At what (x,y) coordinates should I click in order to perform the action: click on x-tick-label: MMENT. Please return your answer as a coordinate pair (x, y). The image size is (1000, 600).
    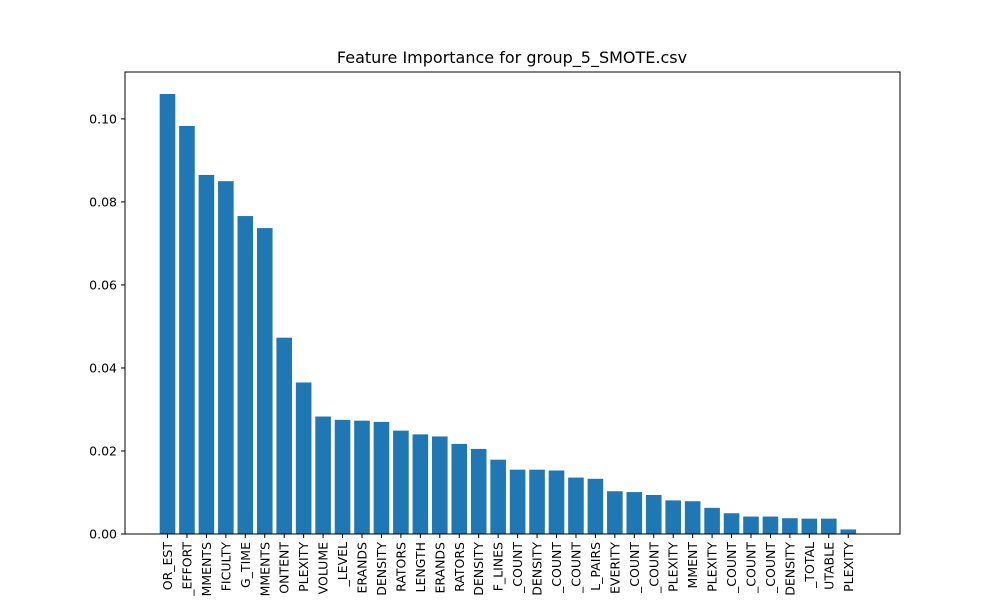
    Looking at the image, I should click on (692, 565).